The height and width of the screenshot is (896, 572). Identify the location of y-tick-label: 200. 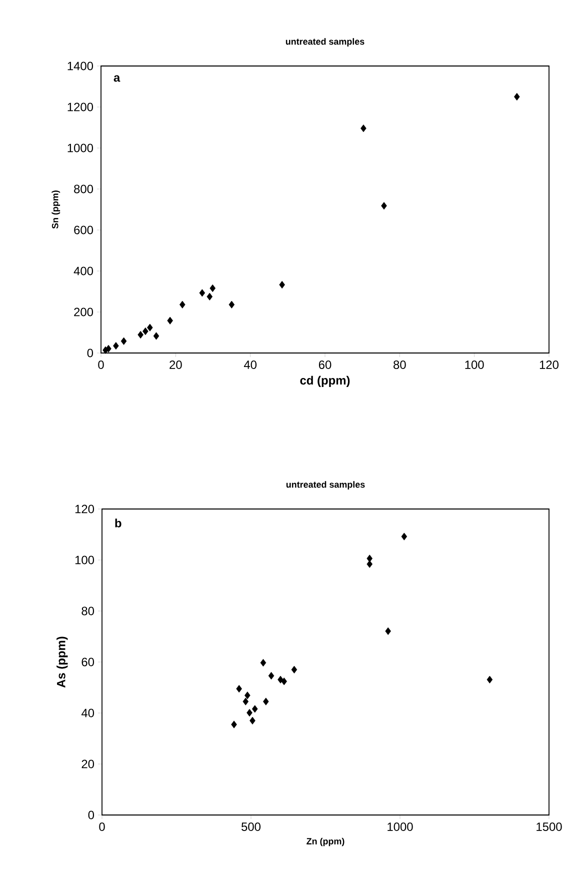
(84, 312).